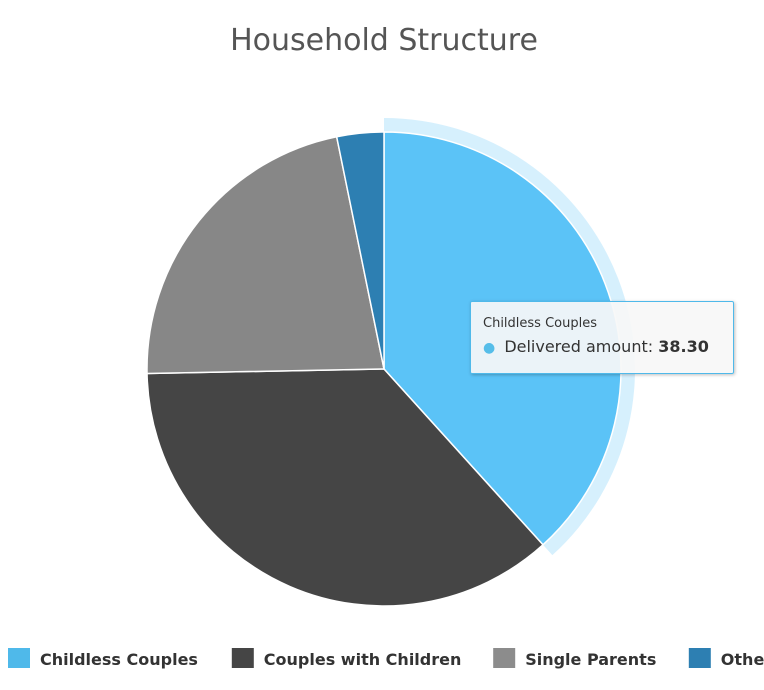 The width and height of the screenshot is (764, 690). I want to click on tooltip-marker-icon: ●, so click(489, 348).